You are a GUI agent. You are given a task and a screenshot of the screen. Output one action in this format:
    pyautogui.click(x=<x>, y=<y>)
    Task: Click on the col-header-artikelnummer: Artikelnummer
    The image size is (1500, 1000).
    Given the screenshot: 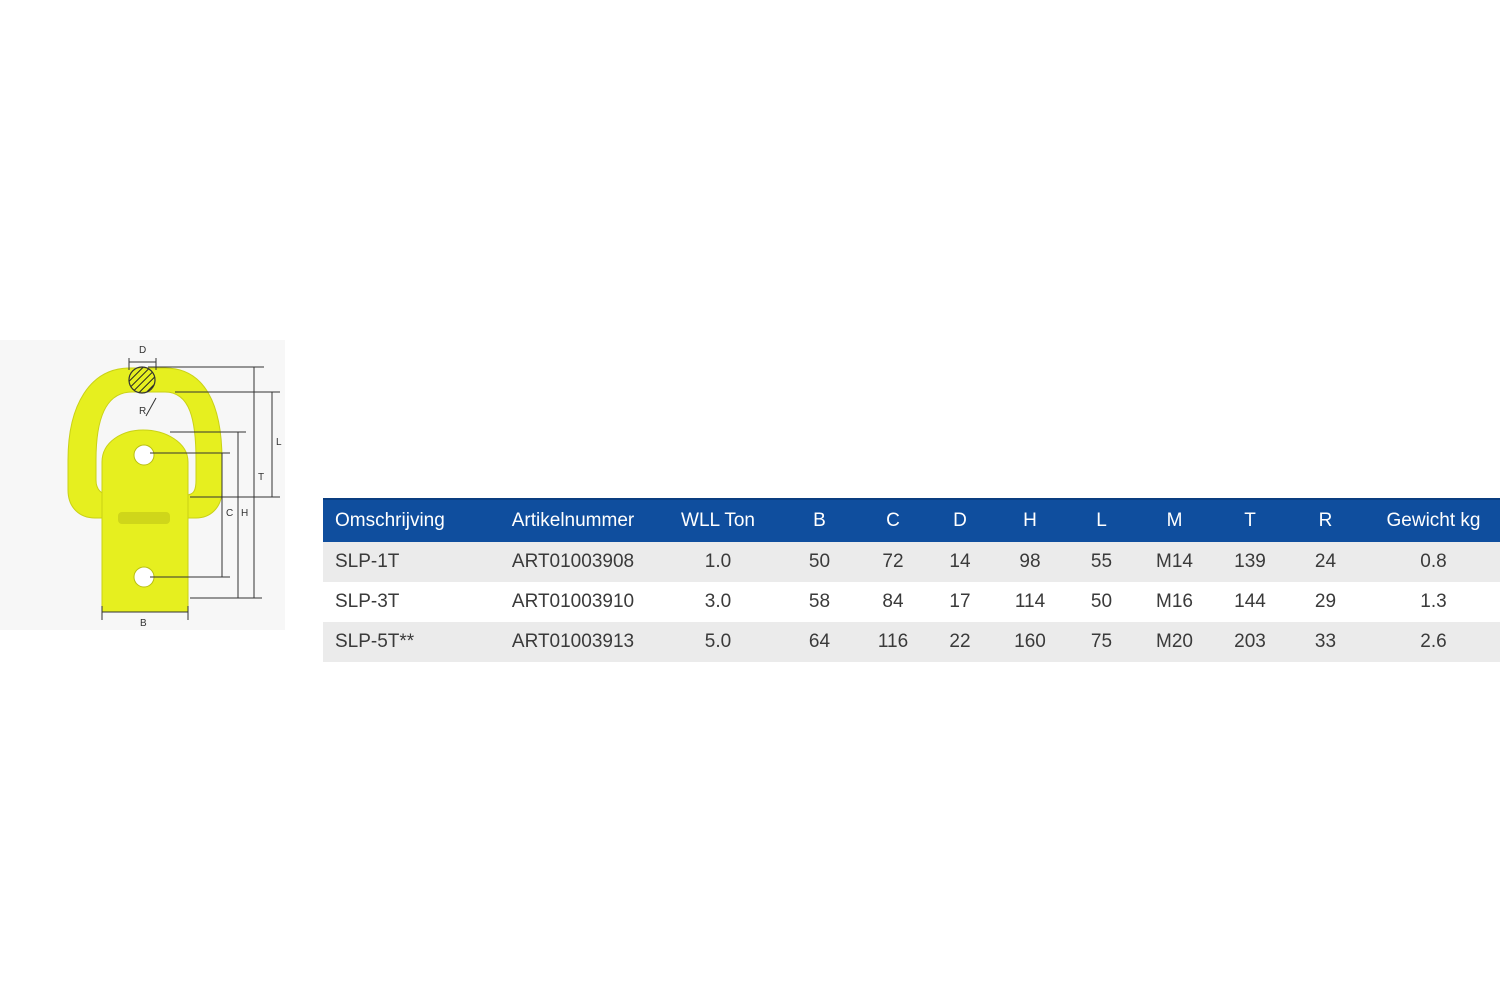 What is the action you would take?
    pyautogui.click(x=573, y=520)
    